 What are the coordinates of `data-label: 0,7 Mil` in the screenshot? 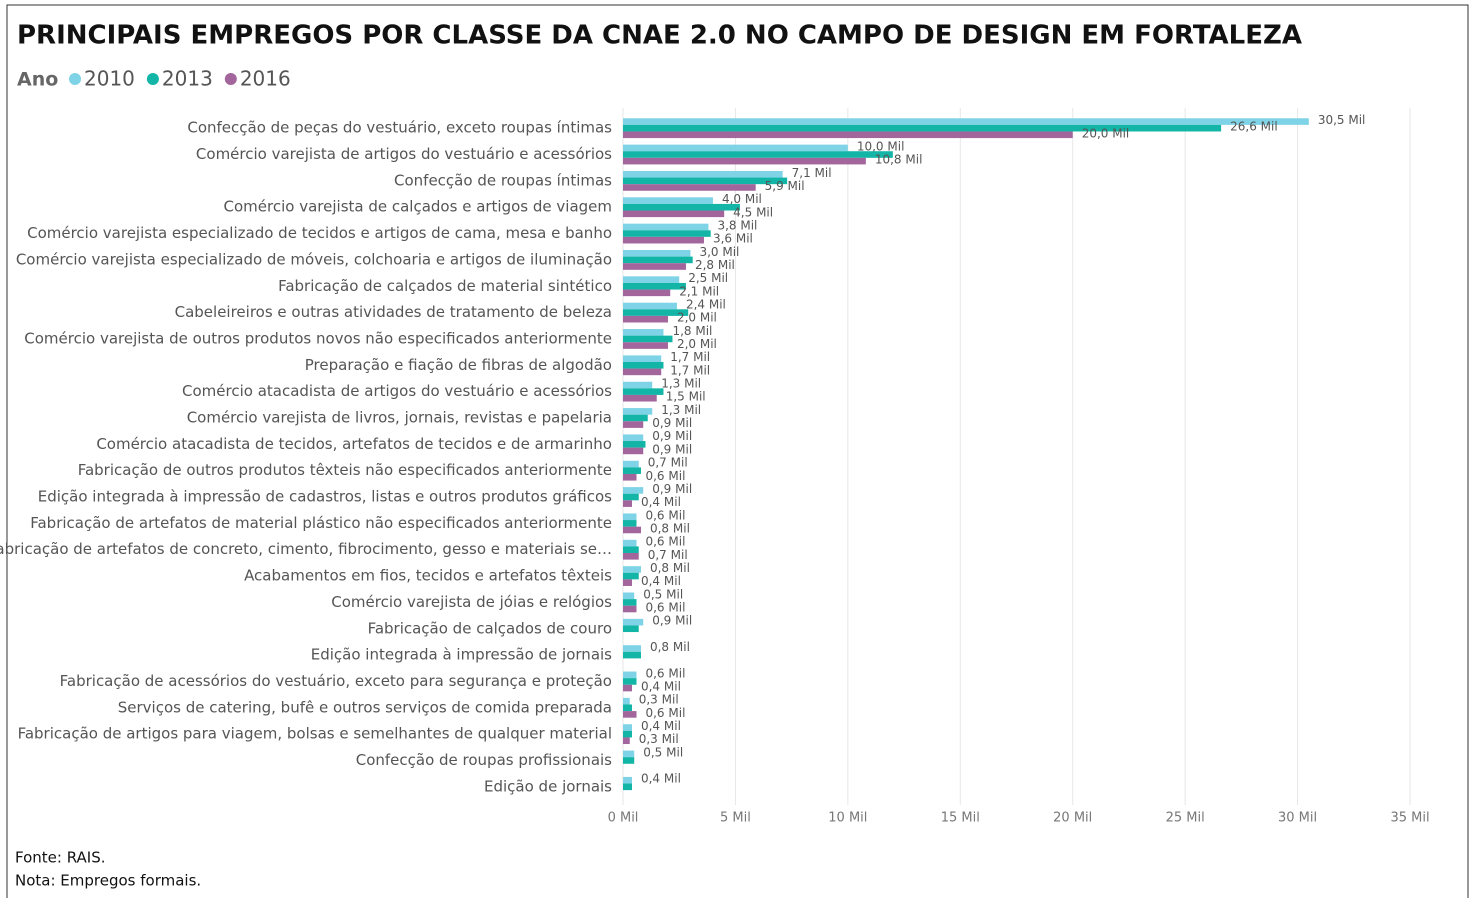 It's located at (668, 555).